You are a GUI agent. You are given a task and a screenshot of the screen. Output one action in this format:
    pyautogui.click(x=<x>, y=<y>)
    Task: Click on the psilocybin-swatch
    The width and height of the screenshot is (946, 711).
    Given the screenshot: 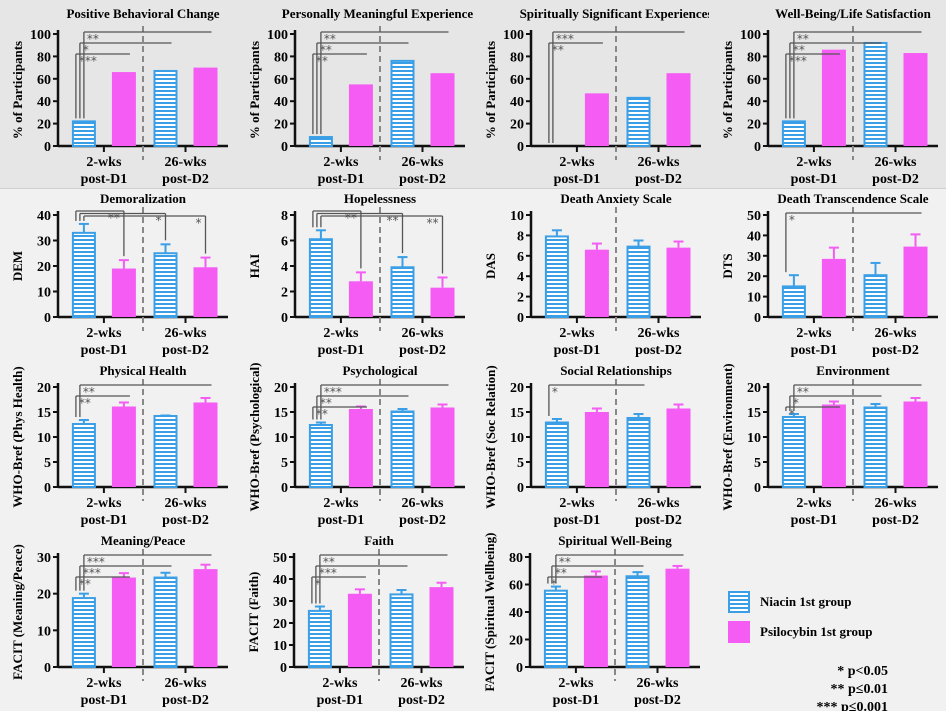 What is the action you would take?
    pyautogui.click(x=739, y=632)
    